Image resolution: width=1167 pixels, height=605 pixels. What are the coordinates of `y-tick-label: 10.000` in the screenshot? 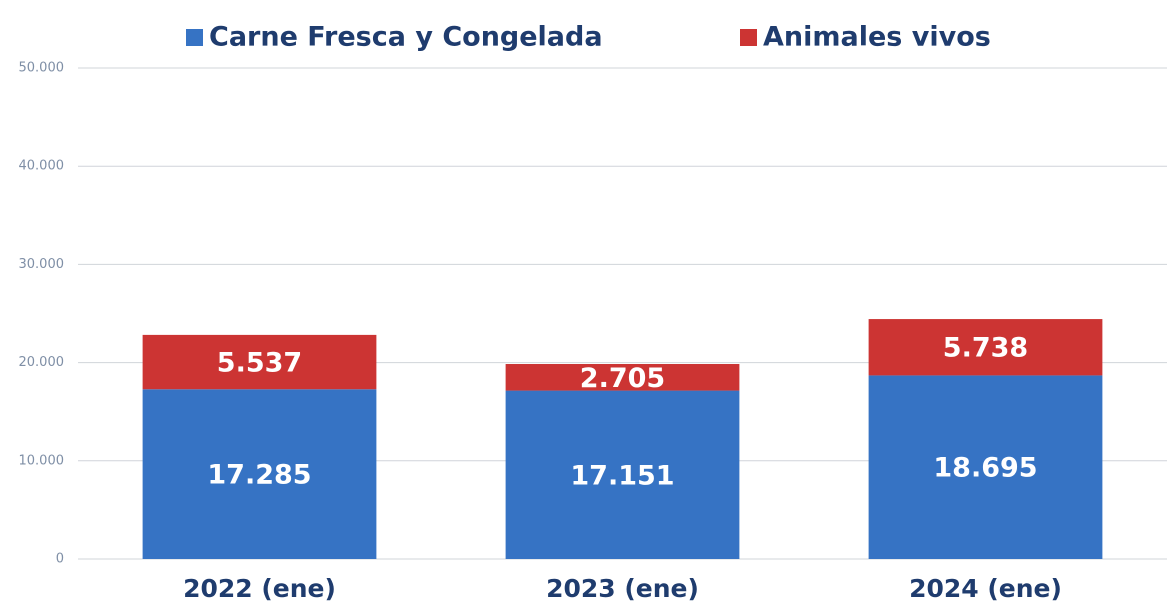 It's located at (42, 460).